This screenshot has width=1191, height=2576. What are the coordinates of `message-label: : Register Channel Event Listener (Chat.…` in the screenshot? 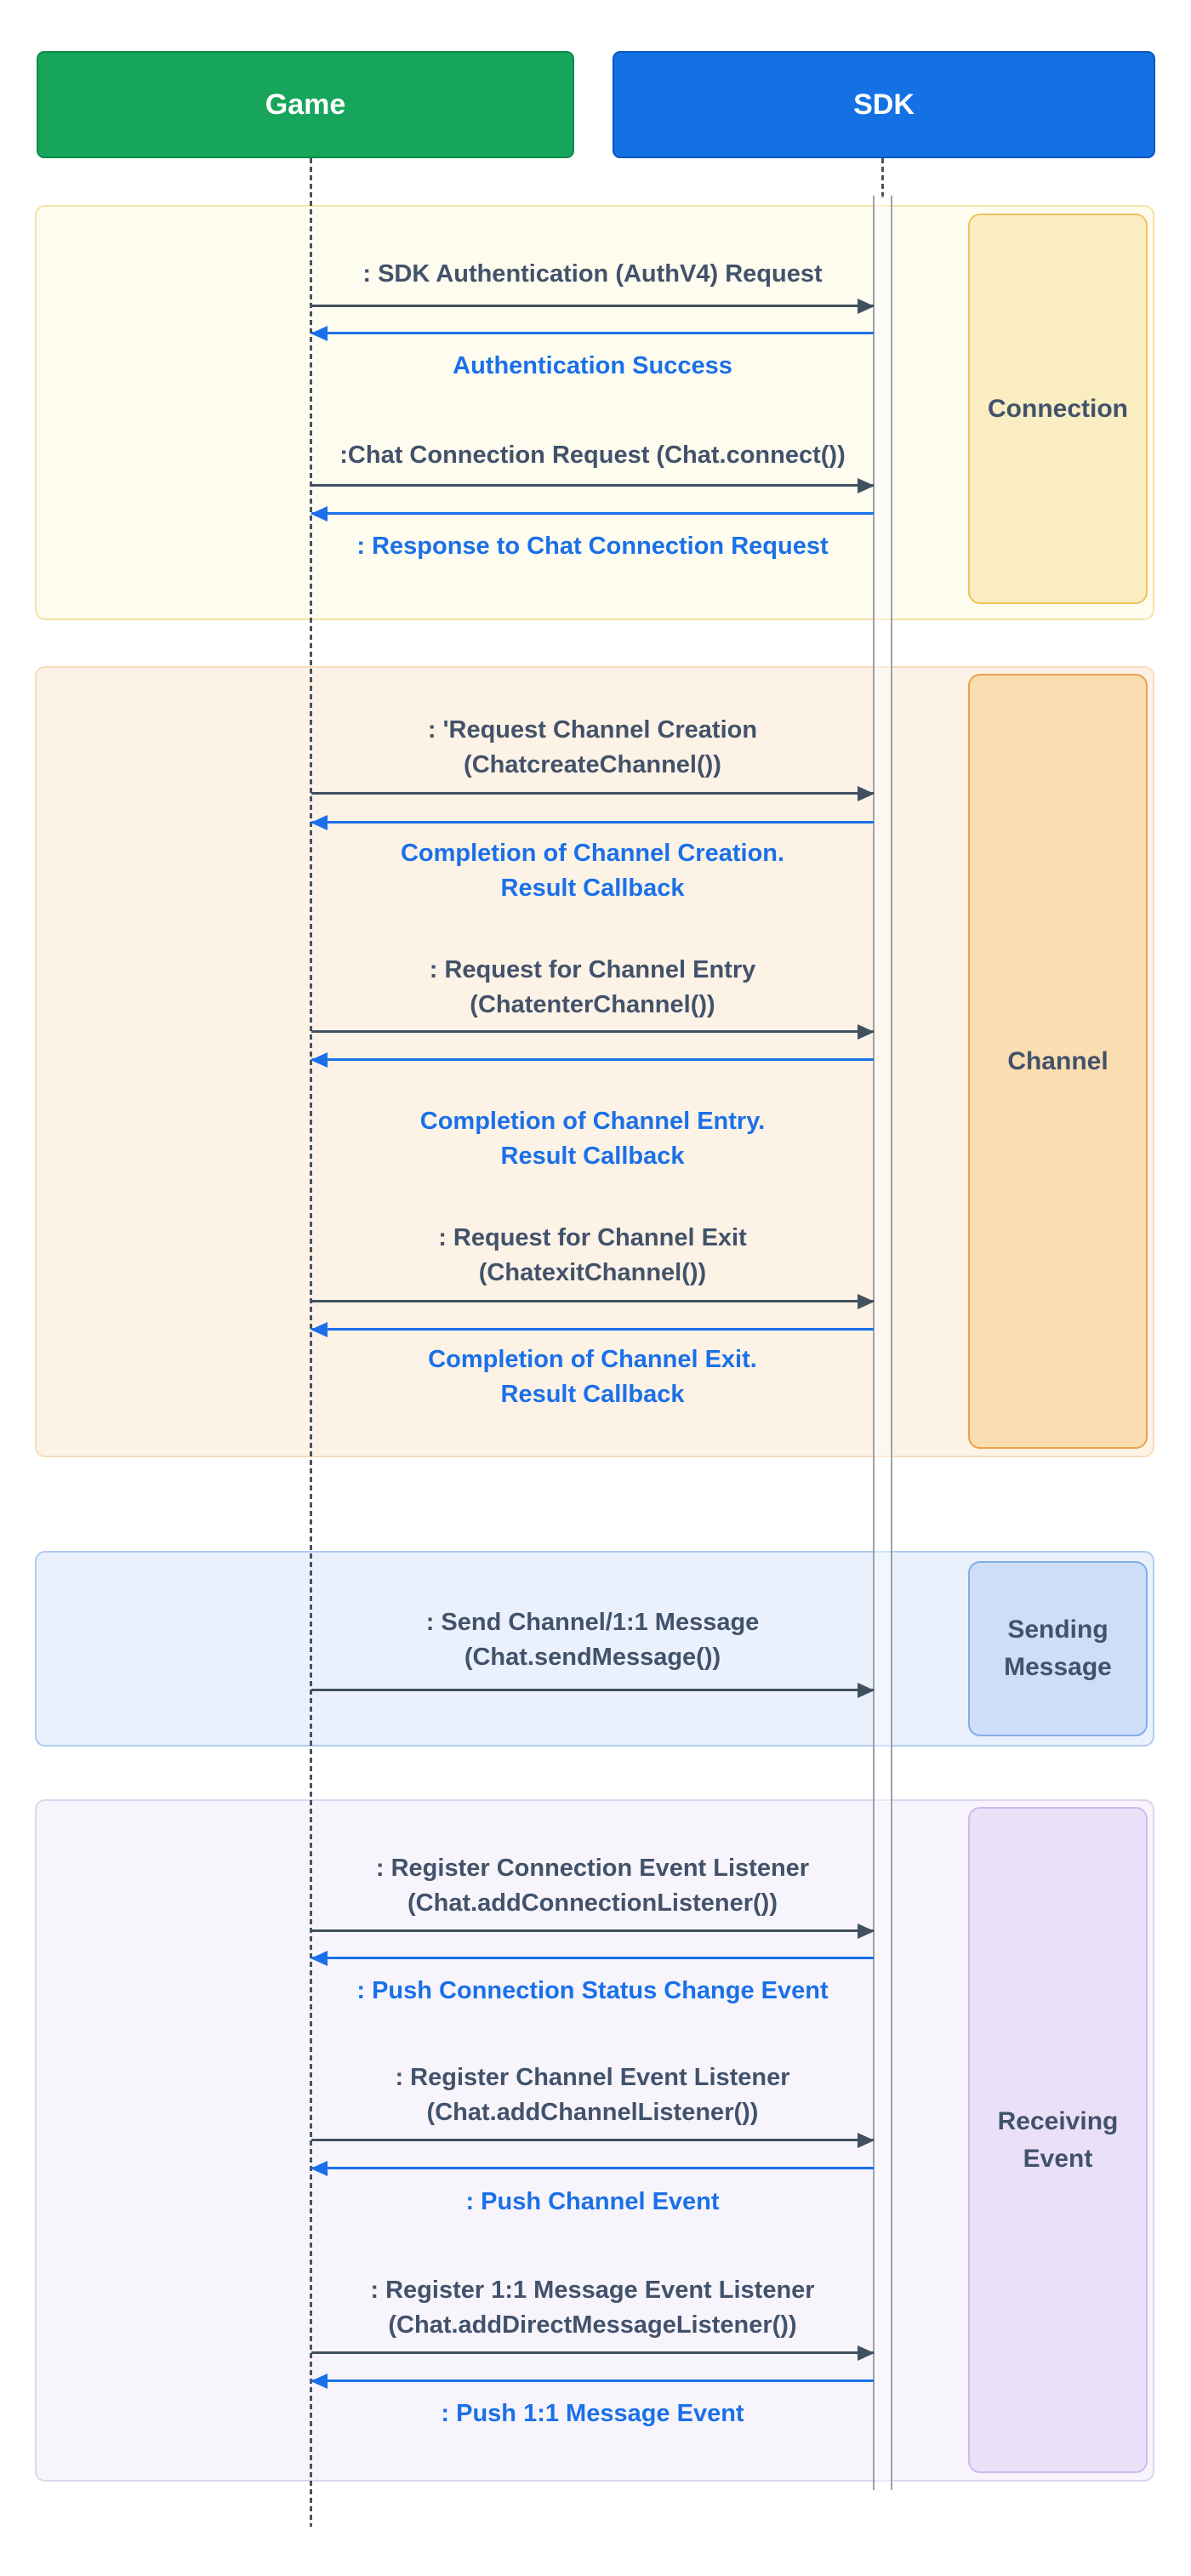 It's located at (592, 2095).